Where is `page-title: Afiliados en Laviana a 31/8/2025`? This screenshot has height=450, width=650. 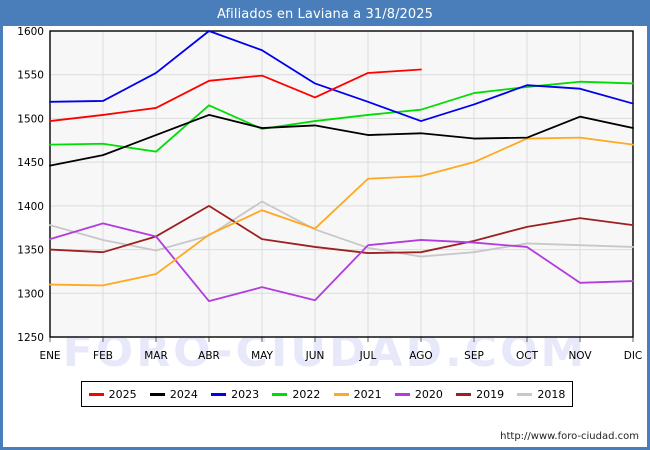 page-title: Afiliados en Laviana a 31/8/2025 is located at coordinates (325, 14).